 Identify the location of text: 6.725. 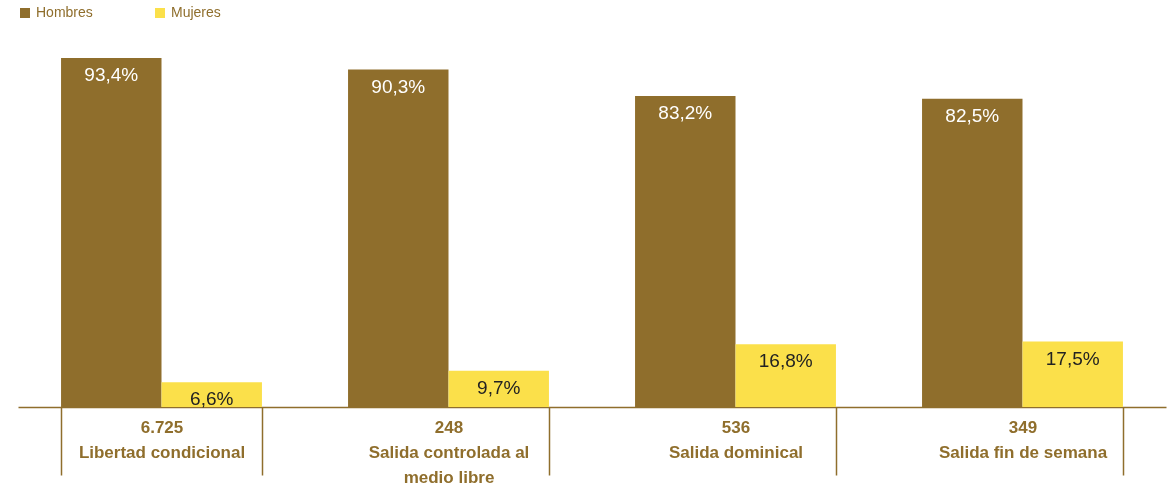
(162, 427).